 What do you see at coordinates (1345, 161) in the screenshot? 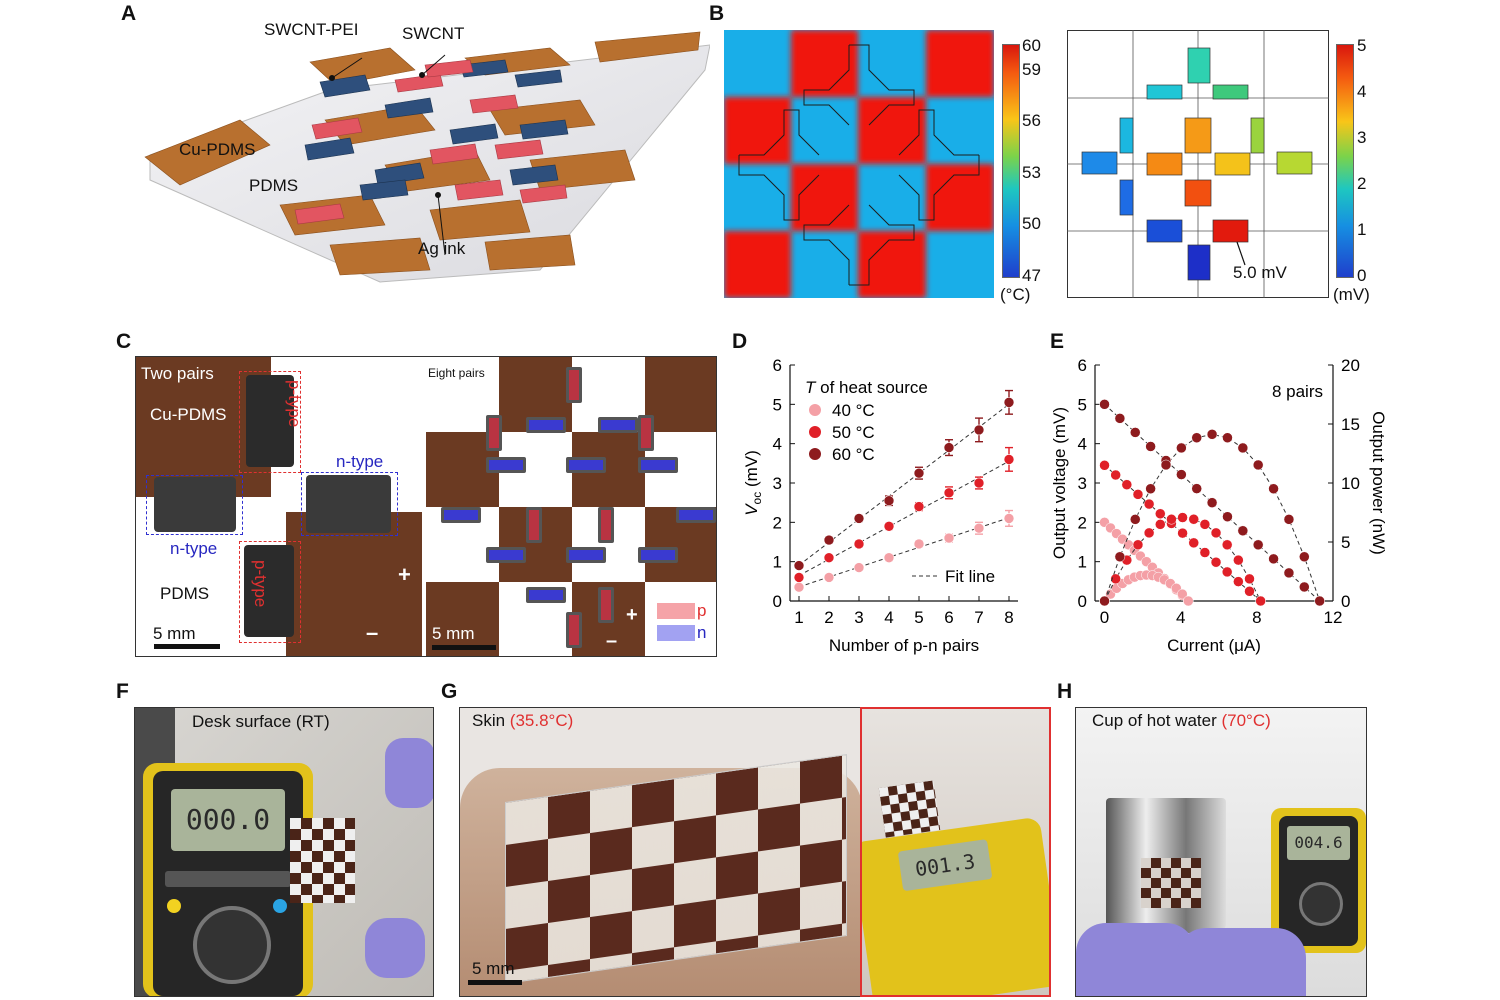
I see `voltage-colorbar` at bounding box center [1345, 161].